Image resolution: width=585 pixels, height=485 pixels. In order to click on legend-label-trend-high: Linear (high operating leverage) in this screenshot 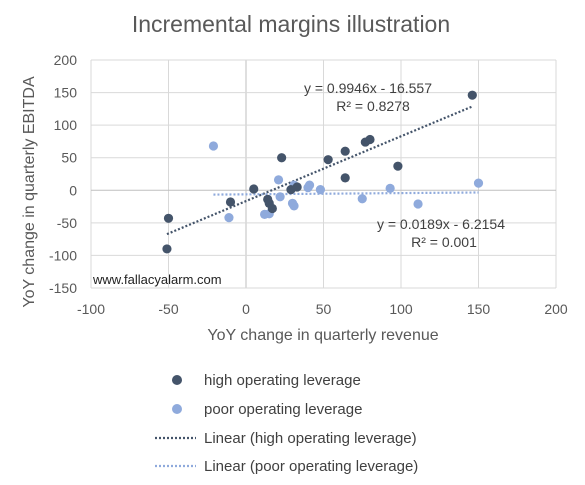, I will do `click(310, 438)`.